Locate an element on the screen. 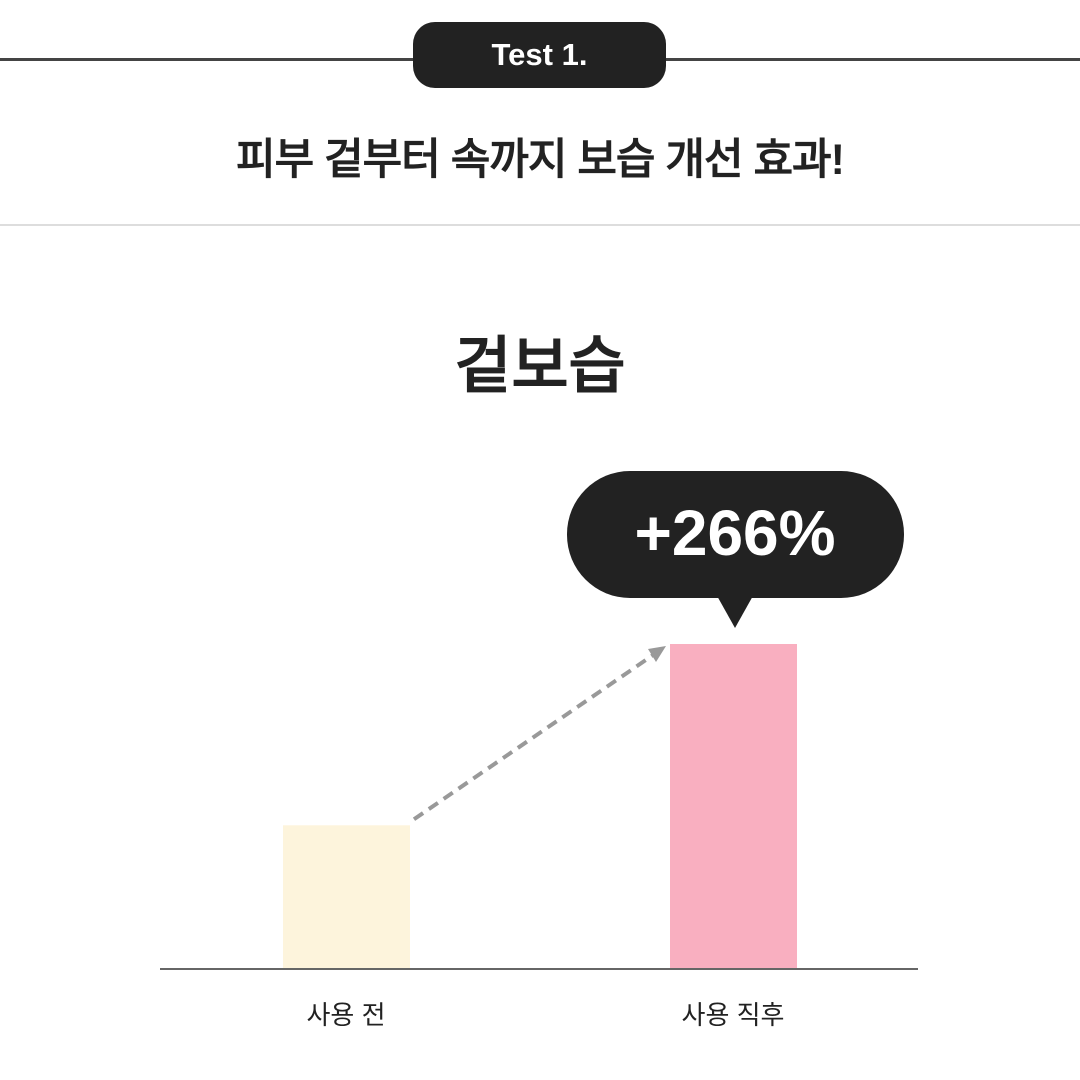 The image size is (1080, 1080). annotation-bubble is located at coordinates (735, 534).